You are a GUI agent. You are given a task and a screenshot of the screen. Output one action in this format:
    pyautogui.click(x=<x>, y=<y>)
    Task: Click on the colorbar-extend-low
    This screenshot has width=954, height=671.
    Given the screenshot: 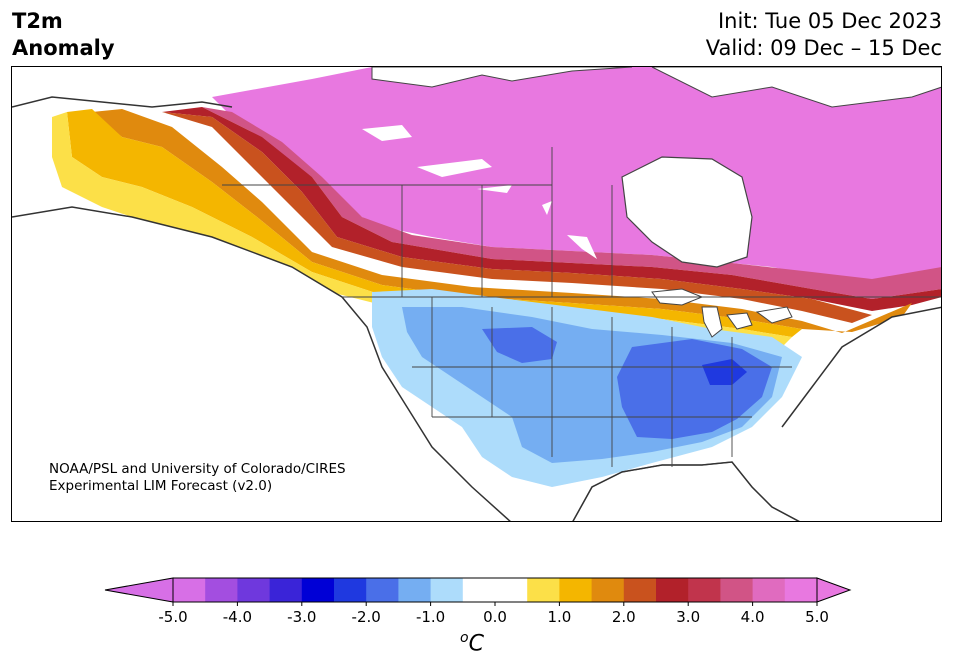 What is the action you would take?
    pyautogui.click(x=139, y=590)
    